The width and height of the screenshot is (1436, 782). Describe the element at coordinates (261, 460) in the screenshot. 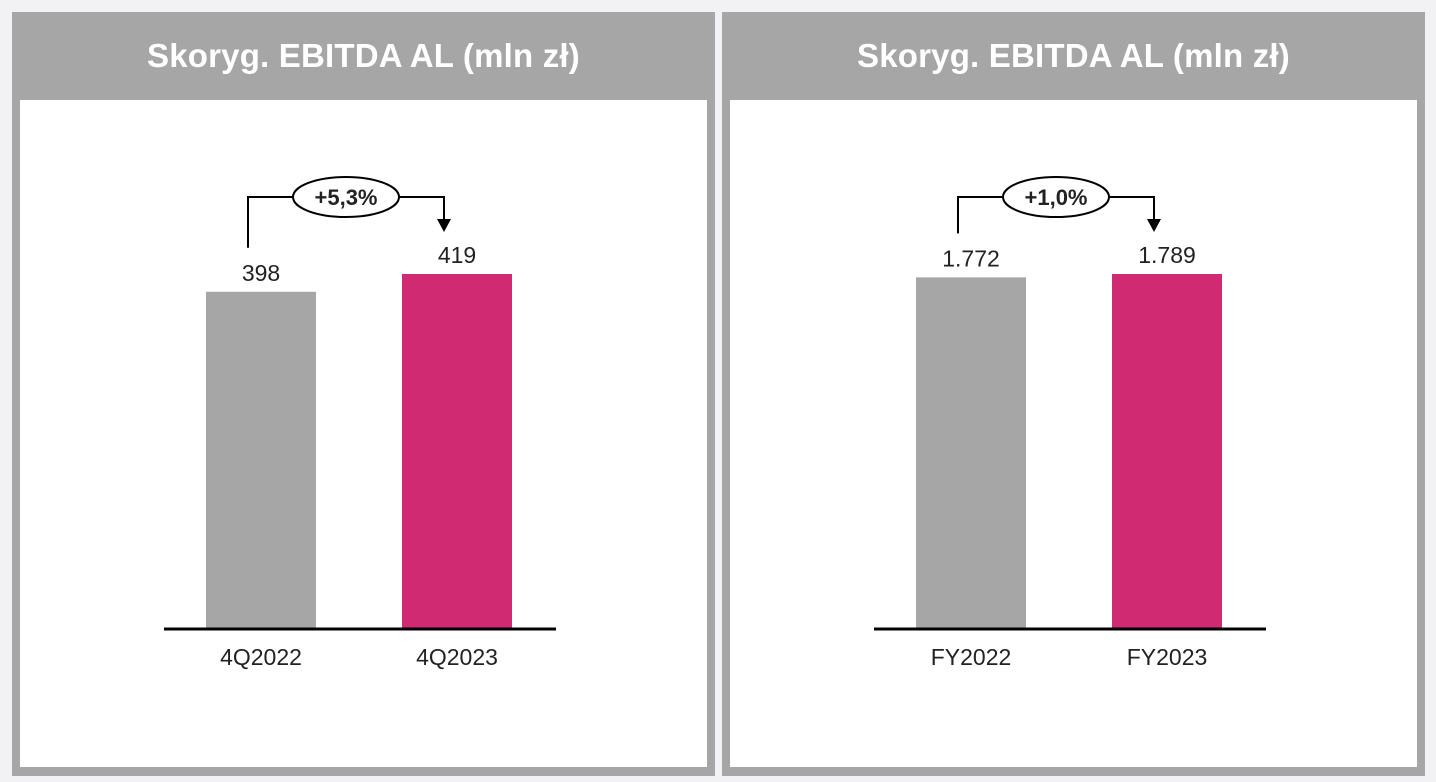

I see `bar-4Q2022` at that location.